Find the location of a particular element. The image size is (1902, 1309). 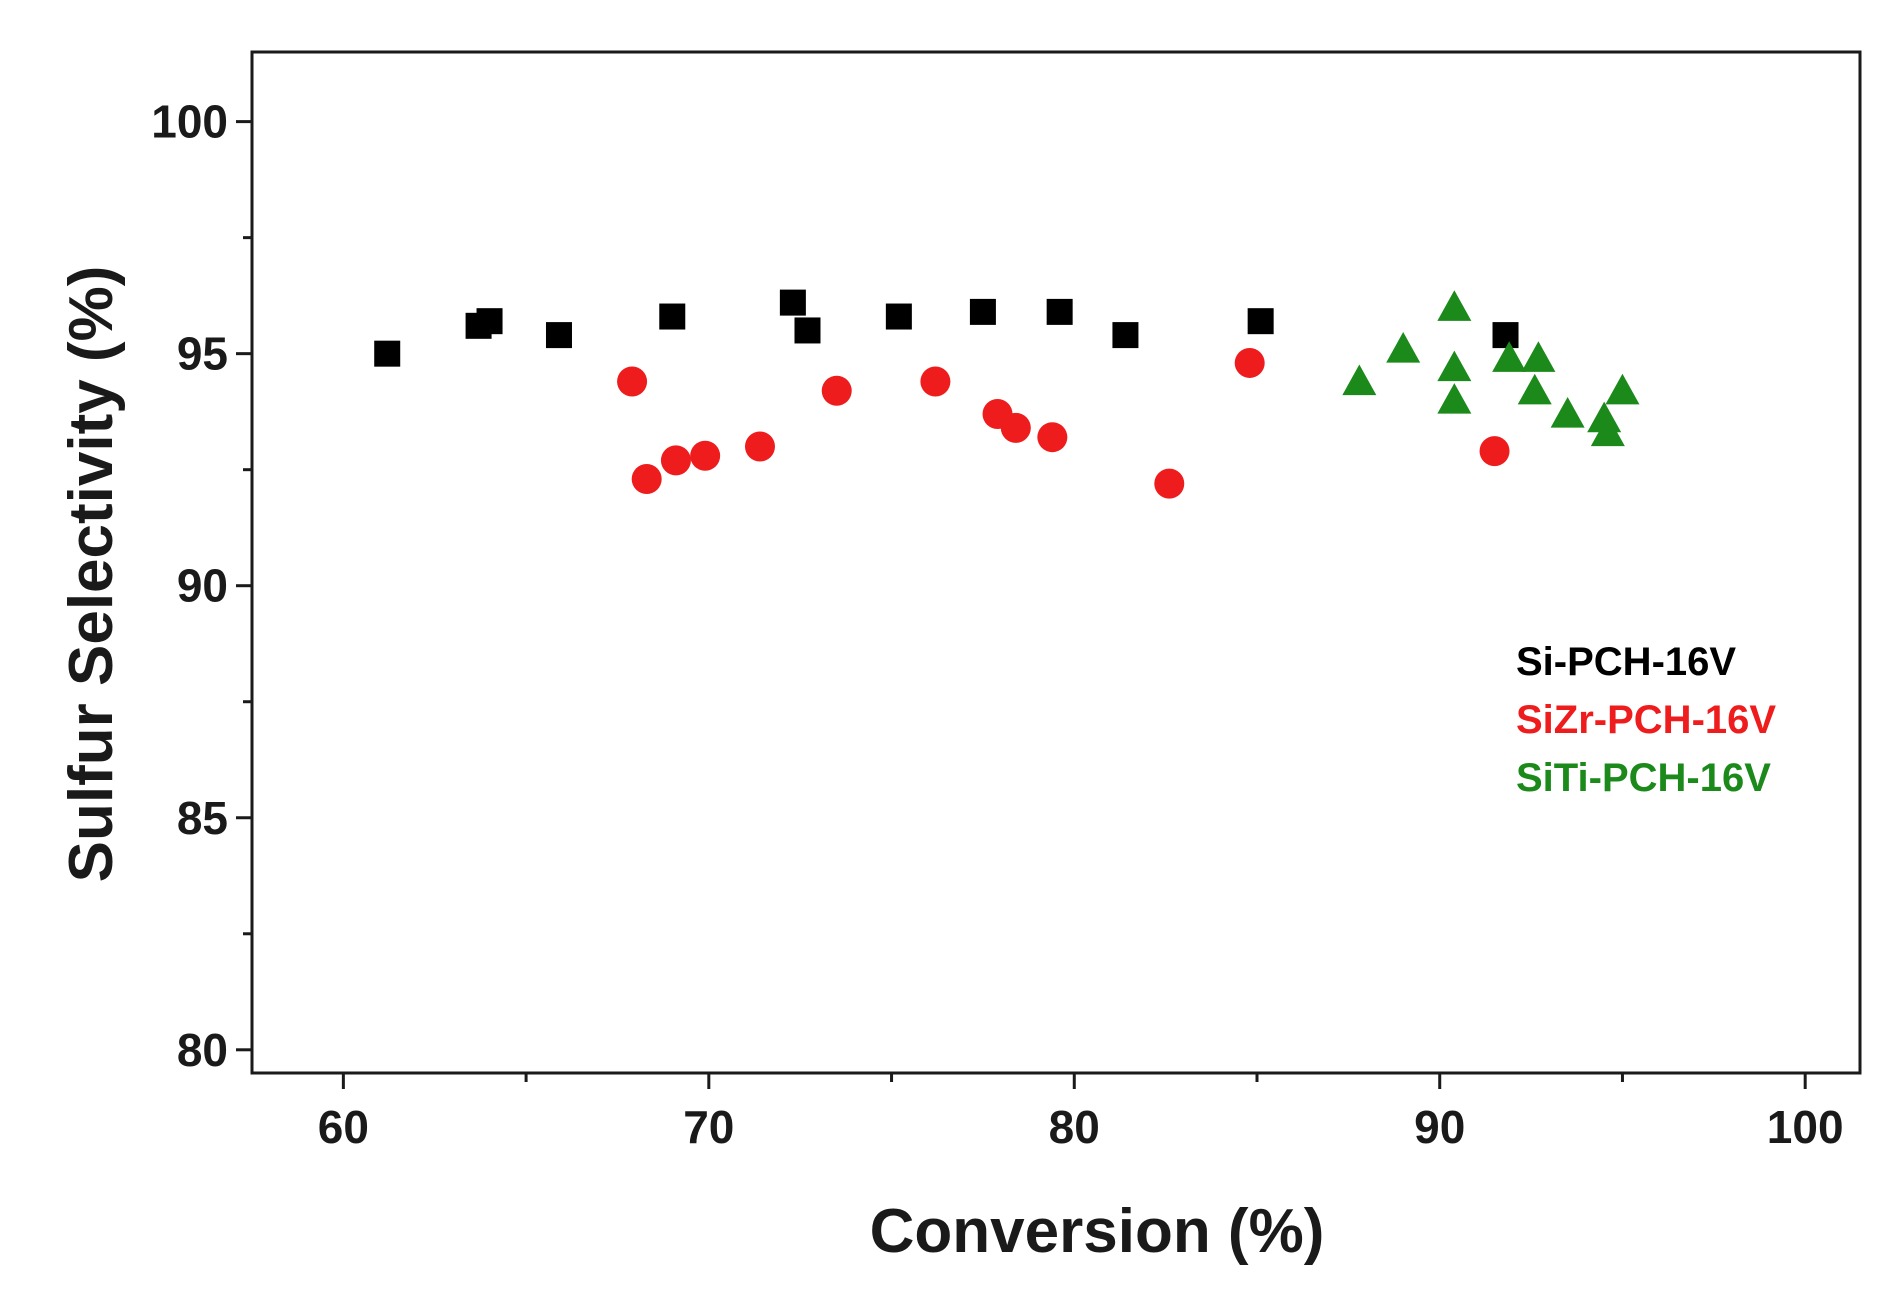

legend-entry-sizr-pch-16v: SiZr-PCH-16V is located at coordinates (1646, 720).